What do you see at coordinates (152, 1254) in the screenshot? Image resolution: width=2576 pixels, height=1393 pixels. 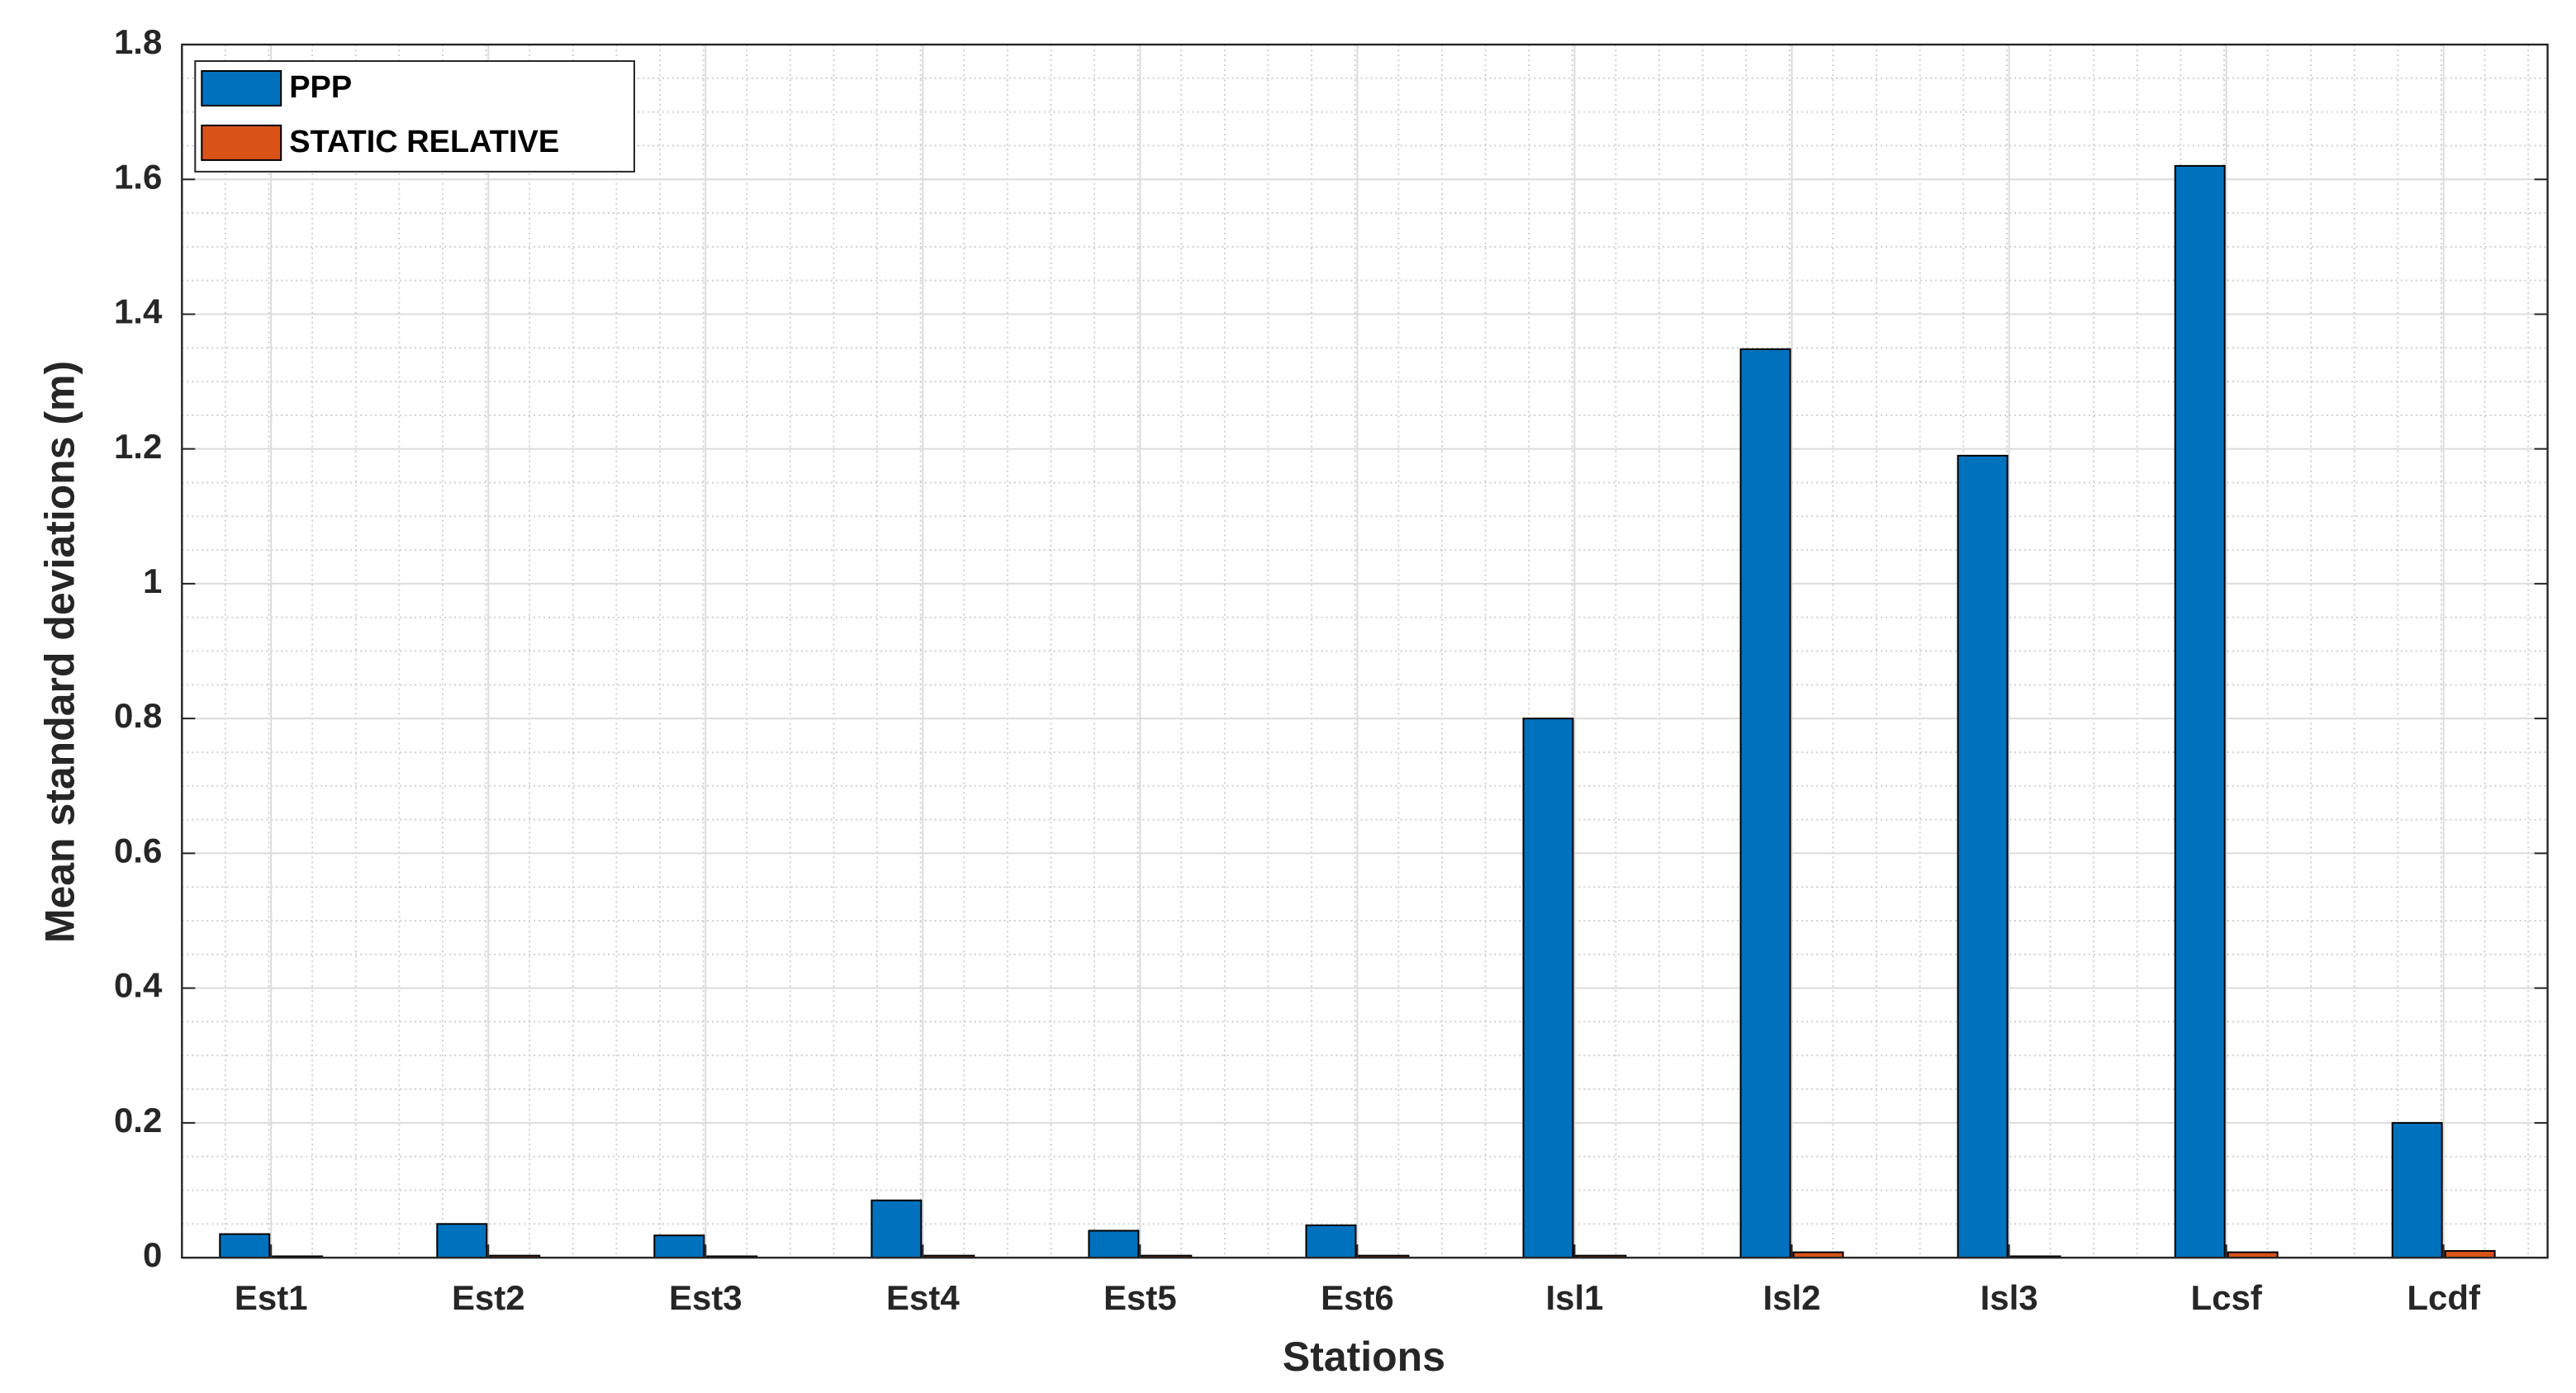 I see `y-tick-label: 0` at bounding box center [152, 1254].